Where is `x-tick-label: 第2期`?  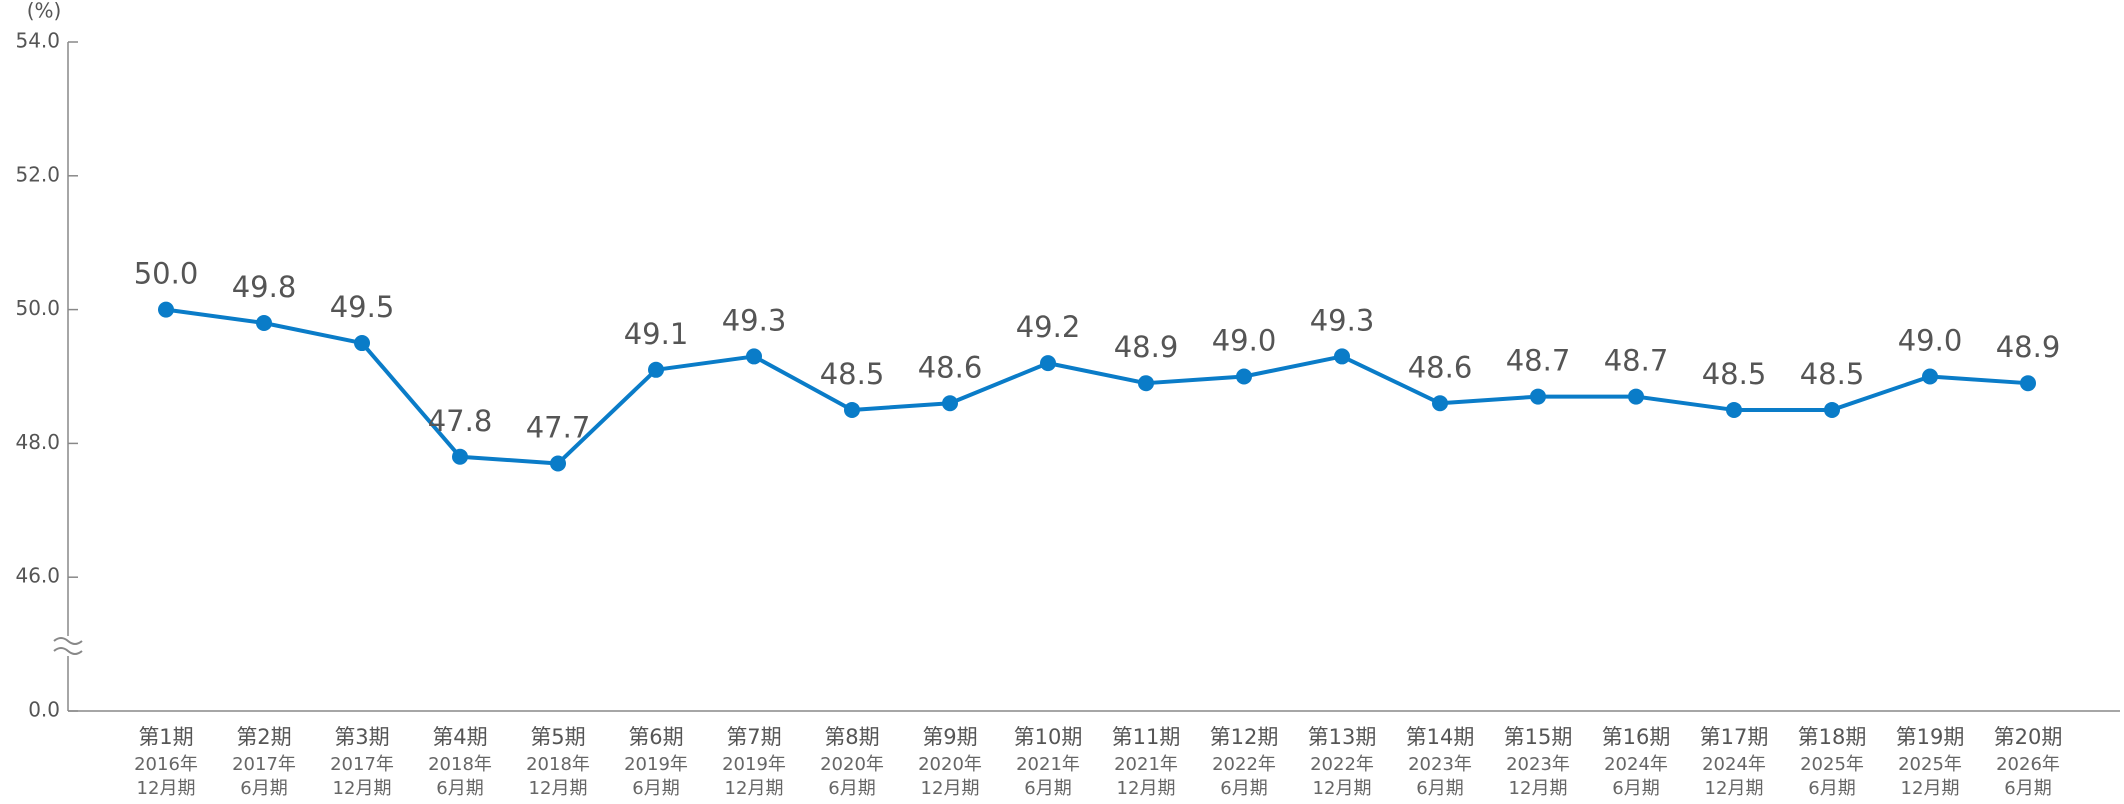
x-tick-label: 第2期 is located at coordinates (263, 737).